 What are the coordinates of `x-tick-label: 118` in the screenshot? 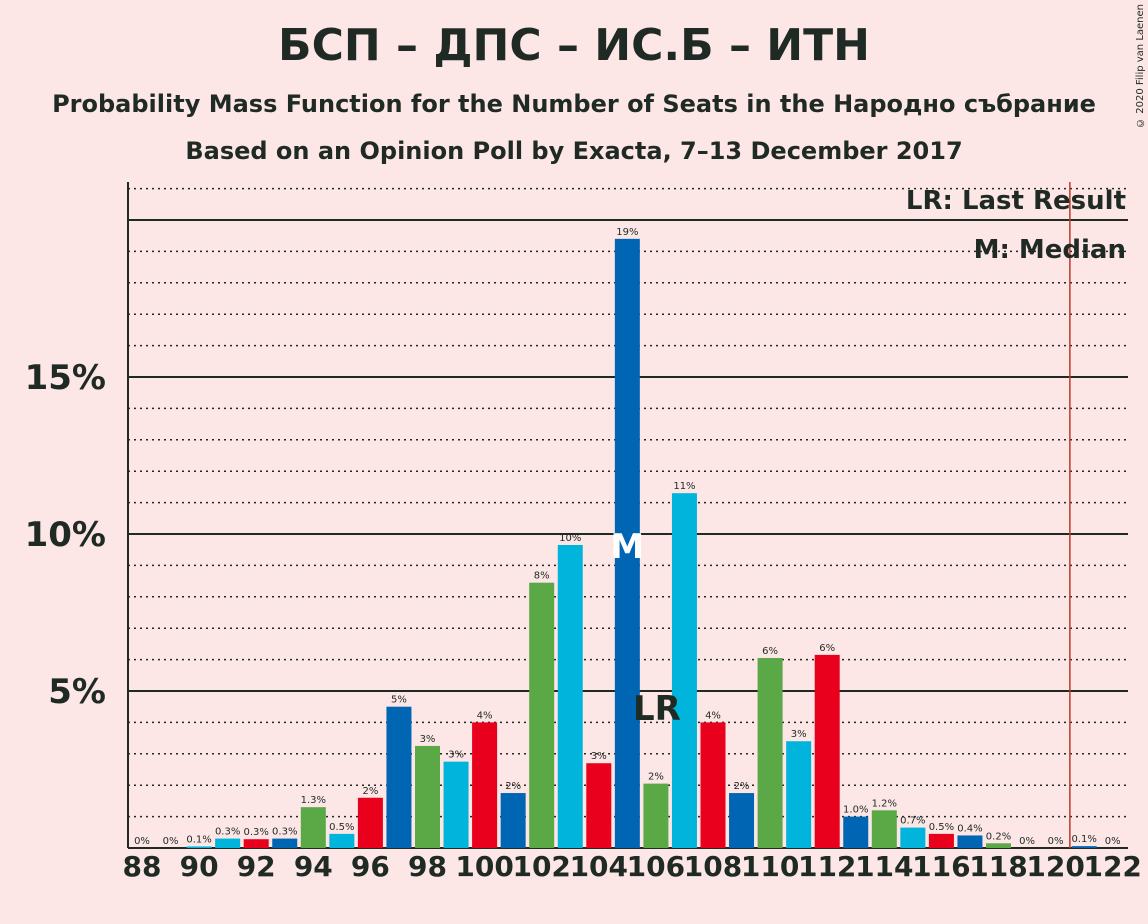 It's located at (998, 866).